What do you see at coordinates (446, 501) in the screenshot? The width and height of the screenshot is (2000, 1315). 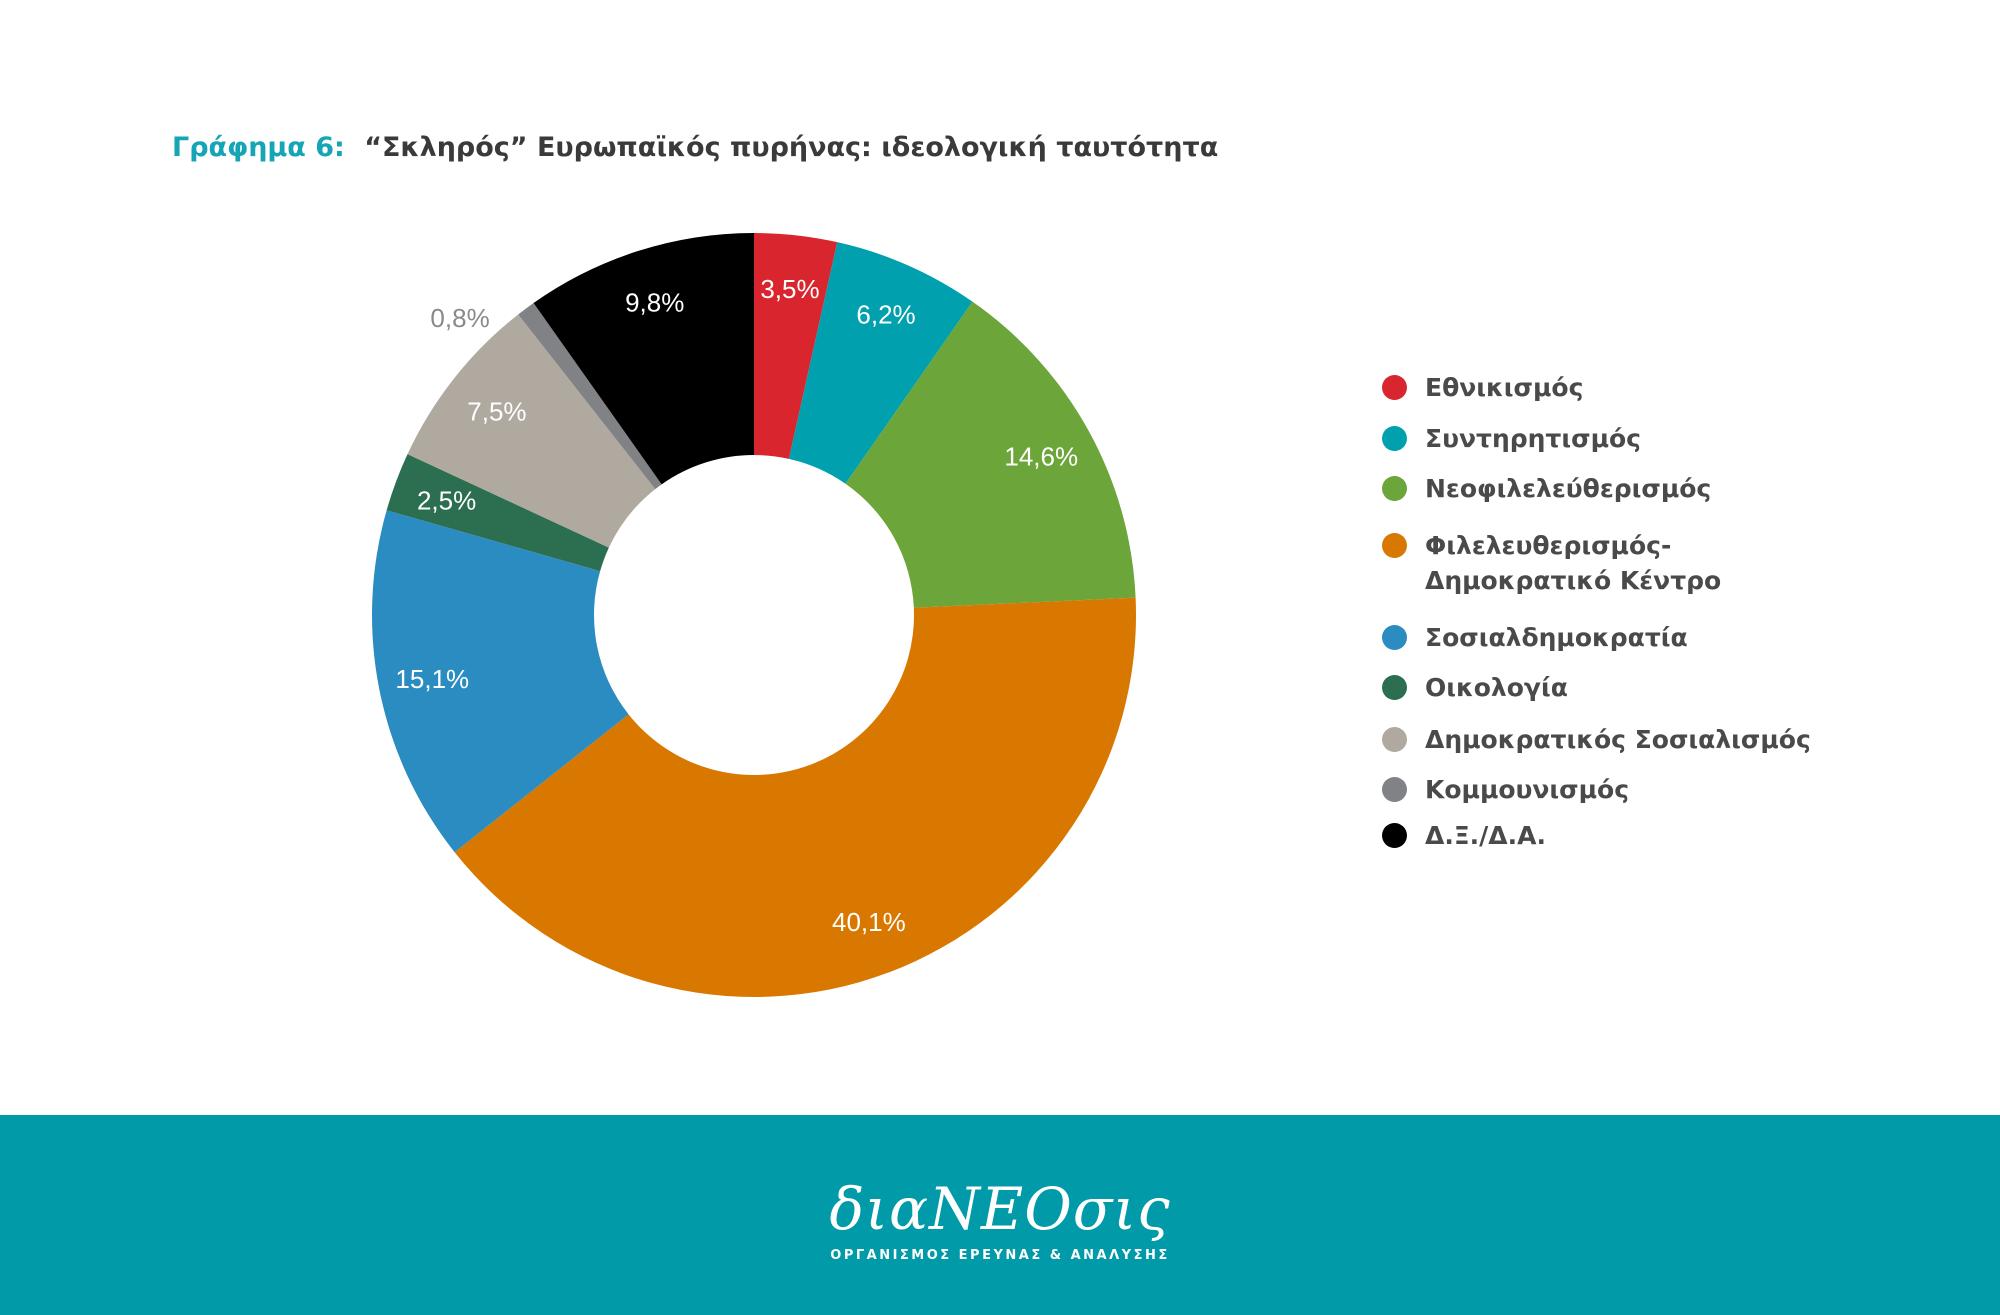 I see `slice-label-5: 2,5%` at bounding box center [446, 501].